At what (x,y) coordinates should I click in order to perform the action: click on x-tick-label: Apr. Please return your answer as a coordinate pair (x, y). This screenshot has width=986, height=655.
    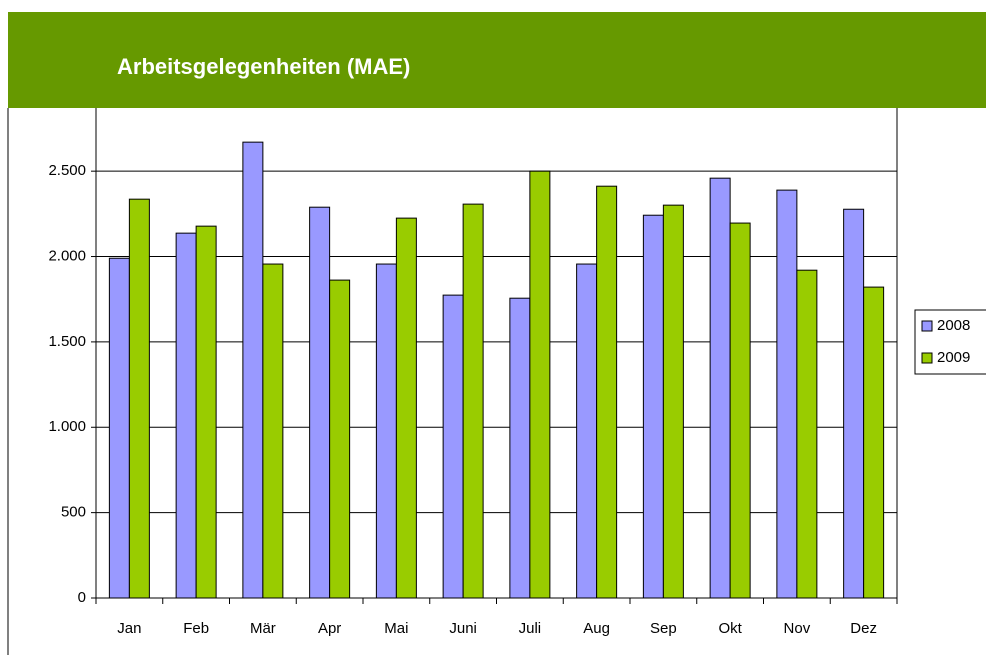
    Looking at the image, I should click on (329, 628).